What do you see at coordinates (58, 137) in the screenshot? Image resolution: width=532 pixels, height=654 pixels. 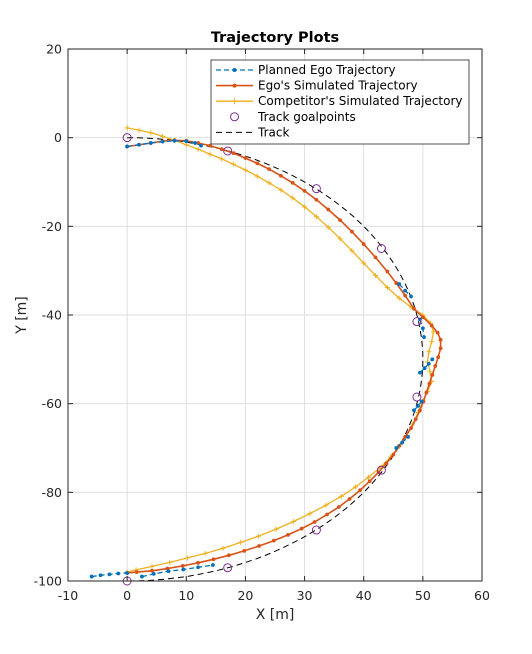 I see `y-tick-label: 0` at bounding box center [58, 137].